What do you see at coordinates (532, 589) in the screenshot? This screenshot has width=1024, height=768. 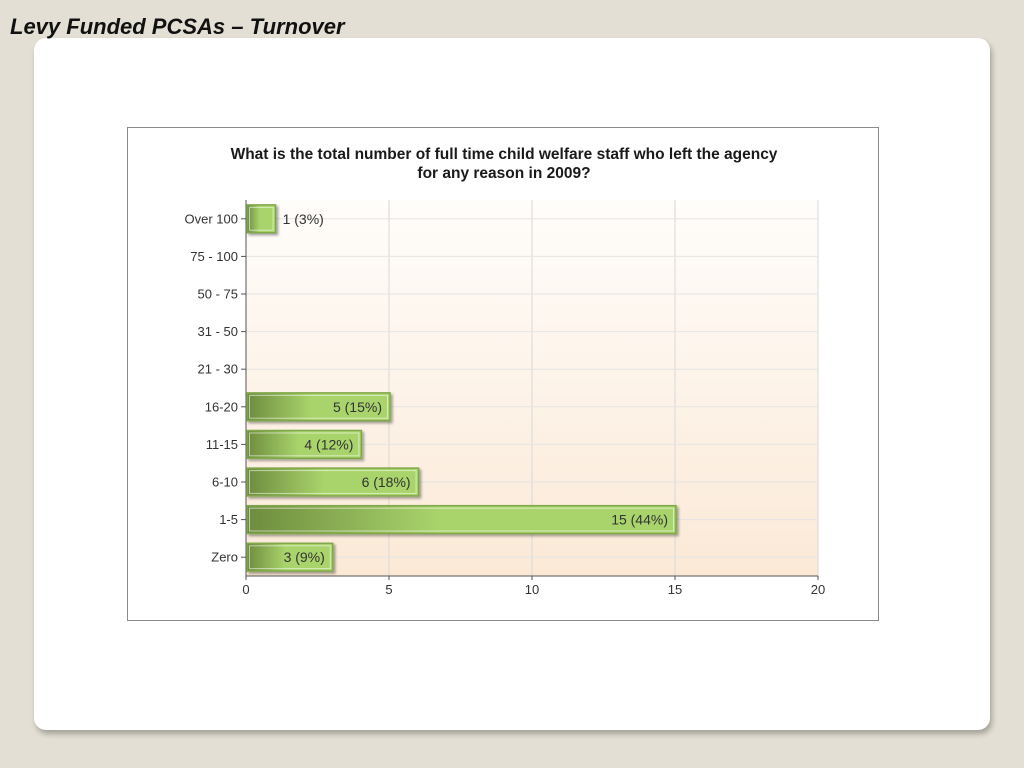 I see `x-tick-label: 10` at bounding box center [532, 589].